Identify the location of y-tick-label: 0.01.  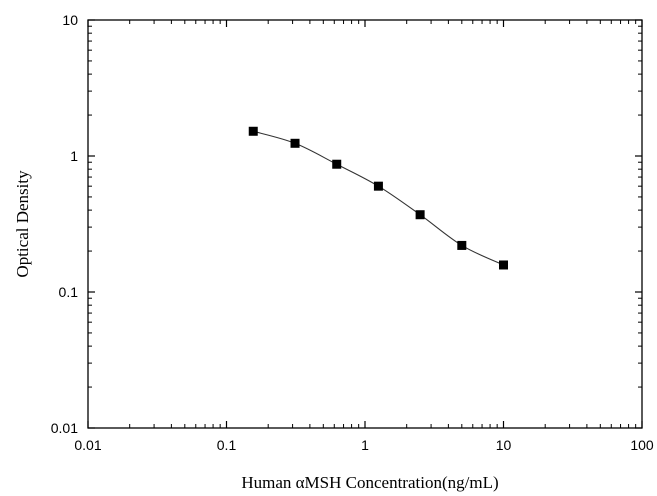
(64, 428).